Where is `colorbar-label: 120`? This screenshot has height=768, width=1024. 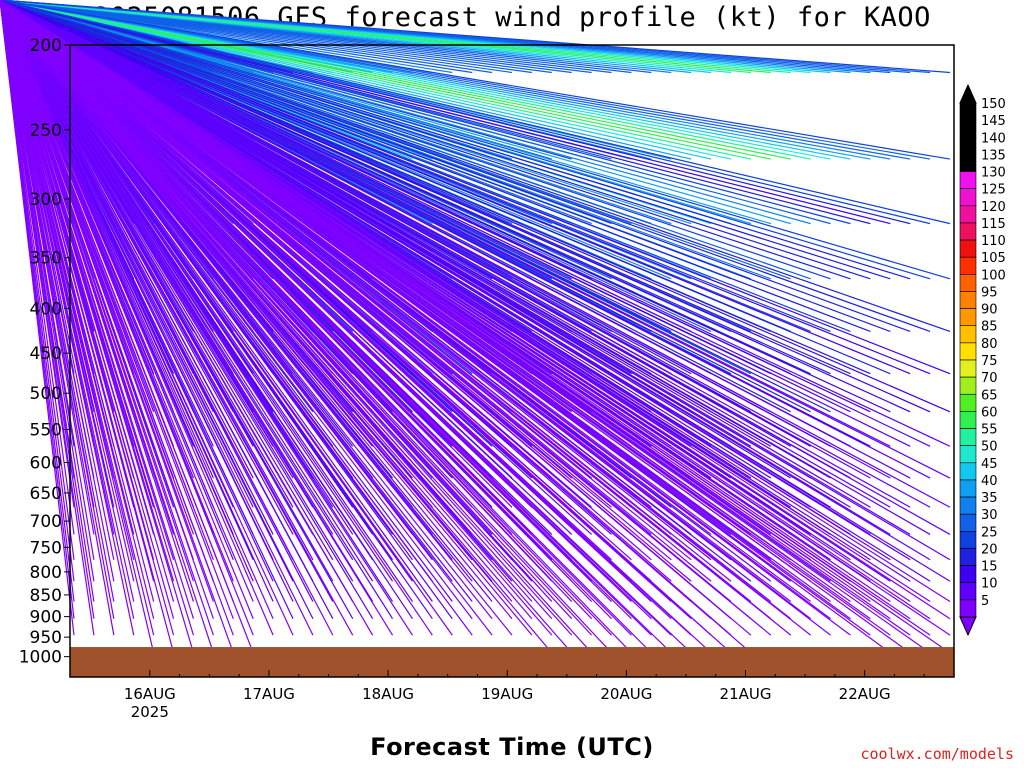
colorbar-label: 120 is located at coordinates (993, 207).